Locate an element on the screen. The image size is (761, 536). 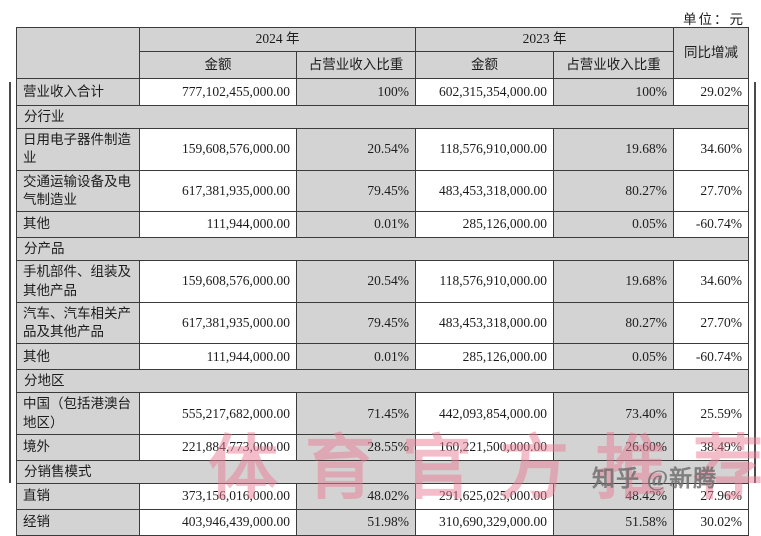
proportion-2024: 71.45% is located at coordinates (356, 413).